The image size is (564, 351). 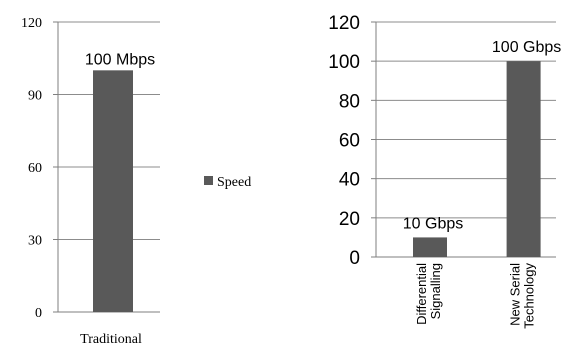 I want to click on left-y-tick-label: 90, so click(x=35, y=96).